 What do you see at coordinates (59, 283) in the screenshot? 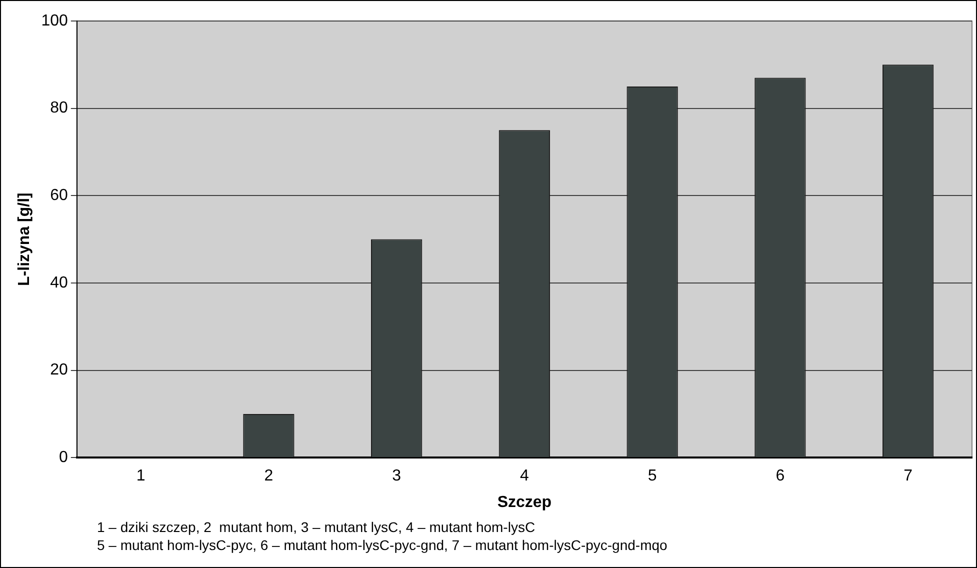
I see `y-tick-label: 40` at bounding box center [59, 283].